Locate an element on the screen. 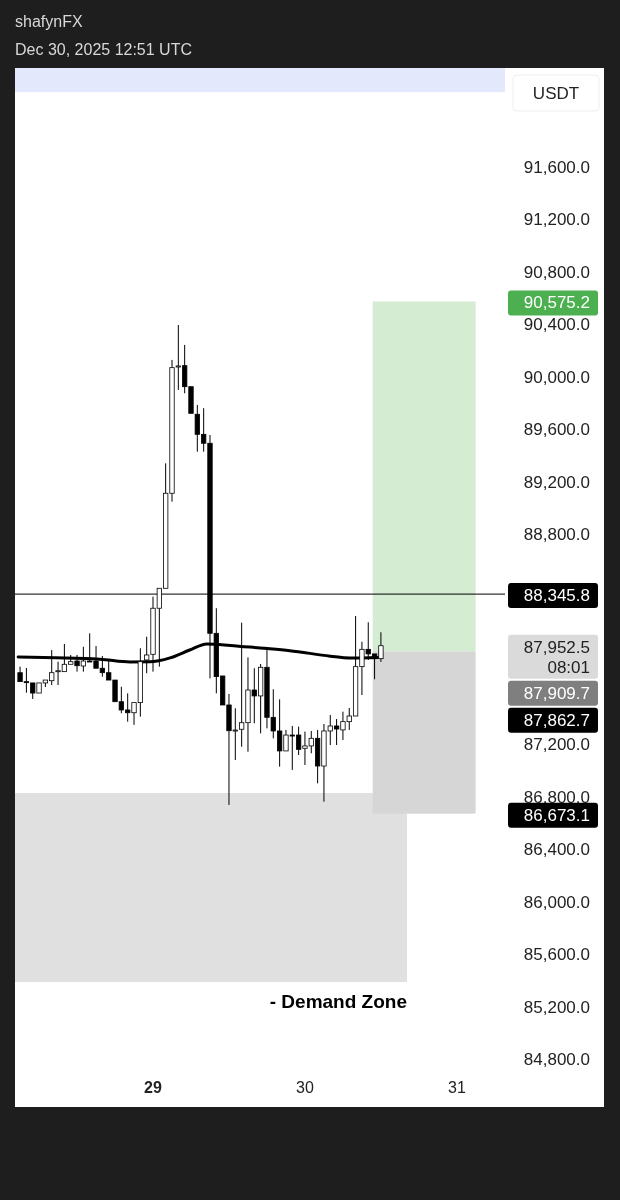  band-label: 90,575.2 is located at coordinates (556, 303).